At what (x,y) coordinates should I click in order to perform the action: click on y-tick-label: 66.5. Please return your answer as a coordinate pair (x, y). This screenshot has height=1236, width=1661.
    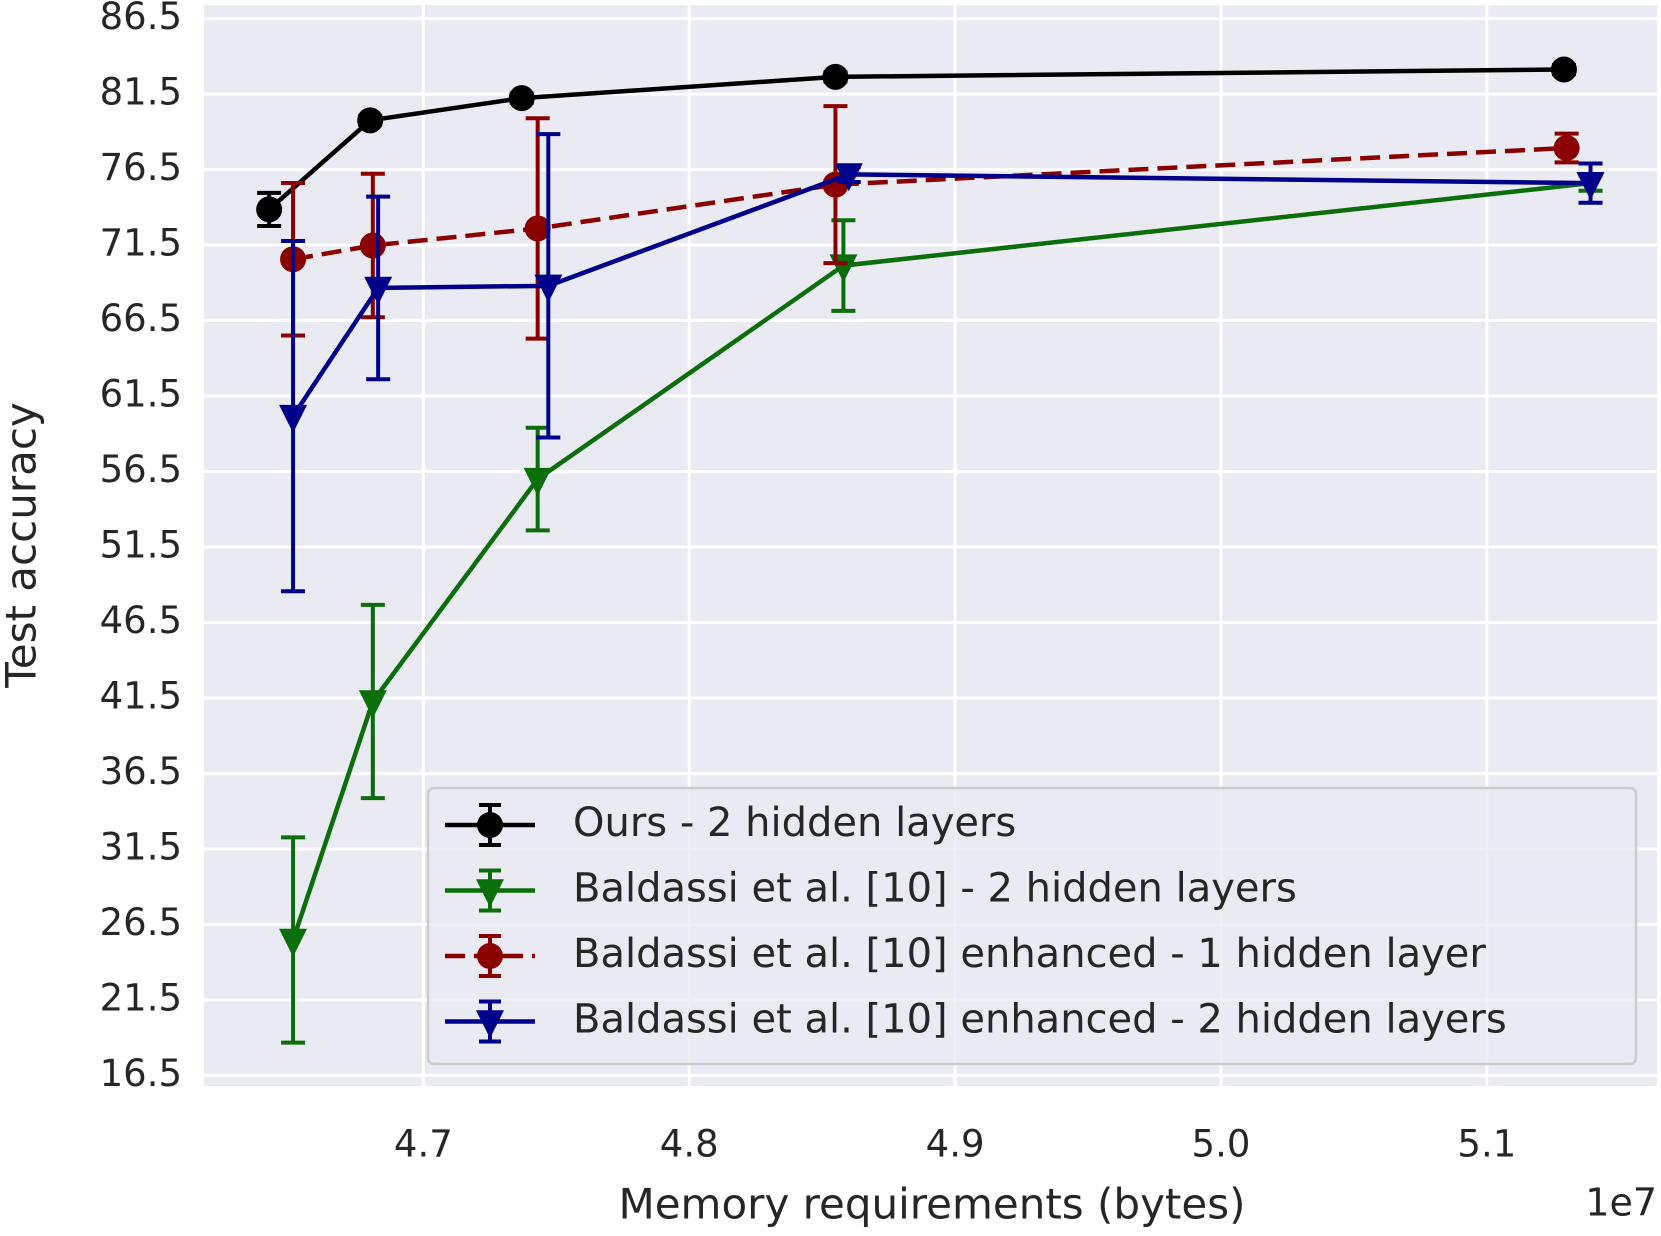
    Looking at the image, I should click on (141, 318).